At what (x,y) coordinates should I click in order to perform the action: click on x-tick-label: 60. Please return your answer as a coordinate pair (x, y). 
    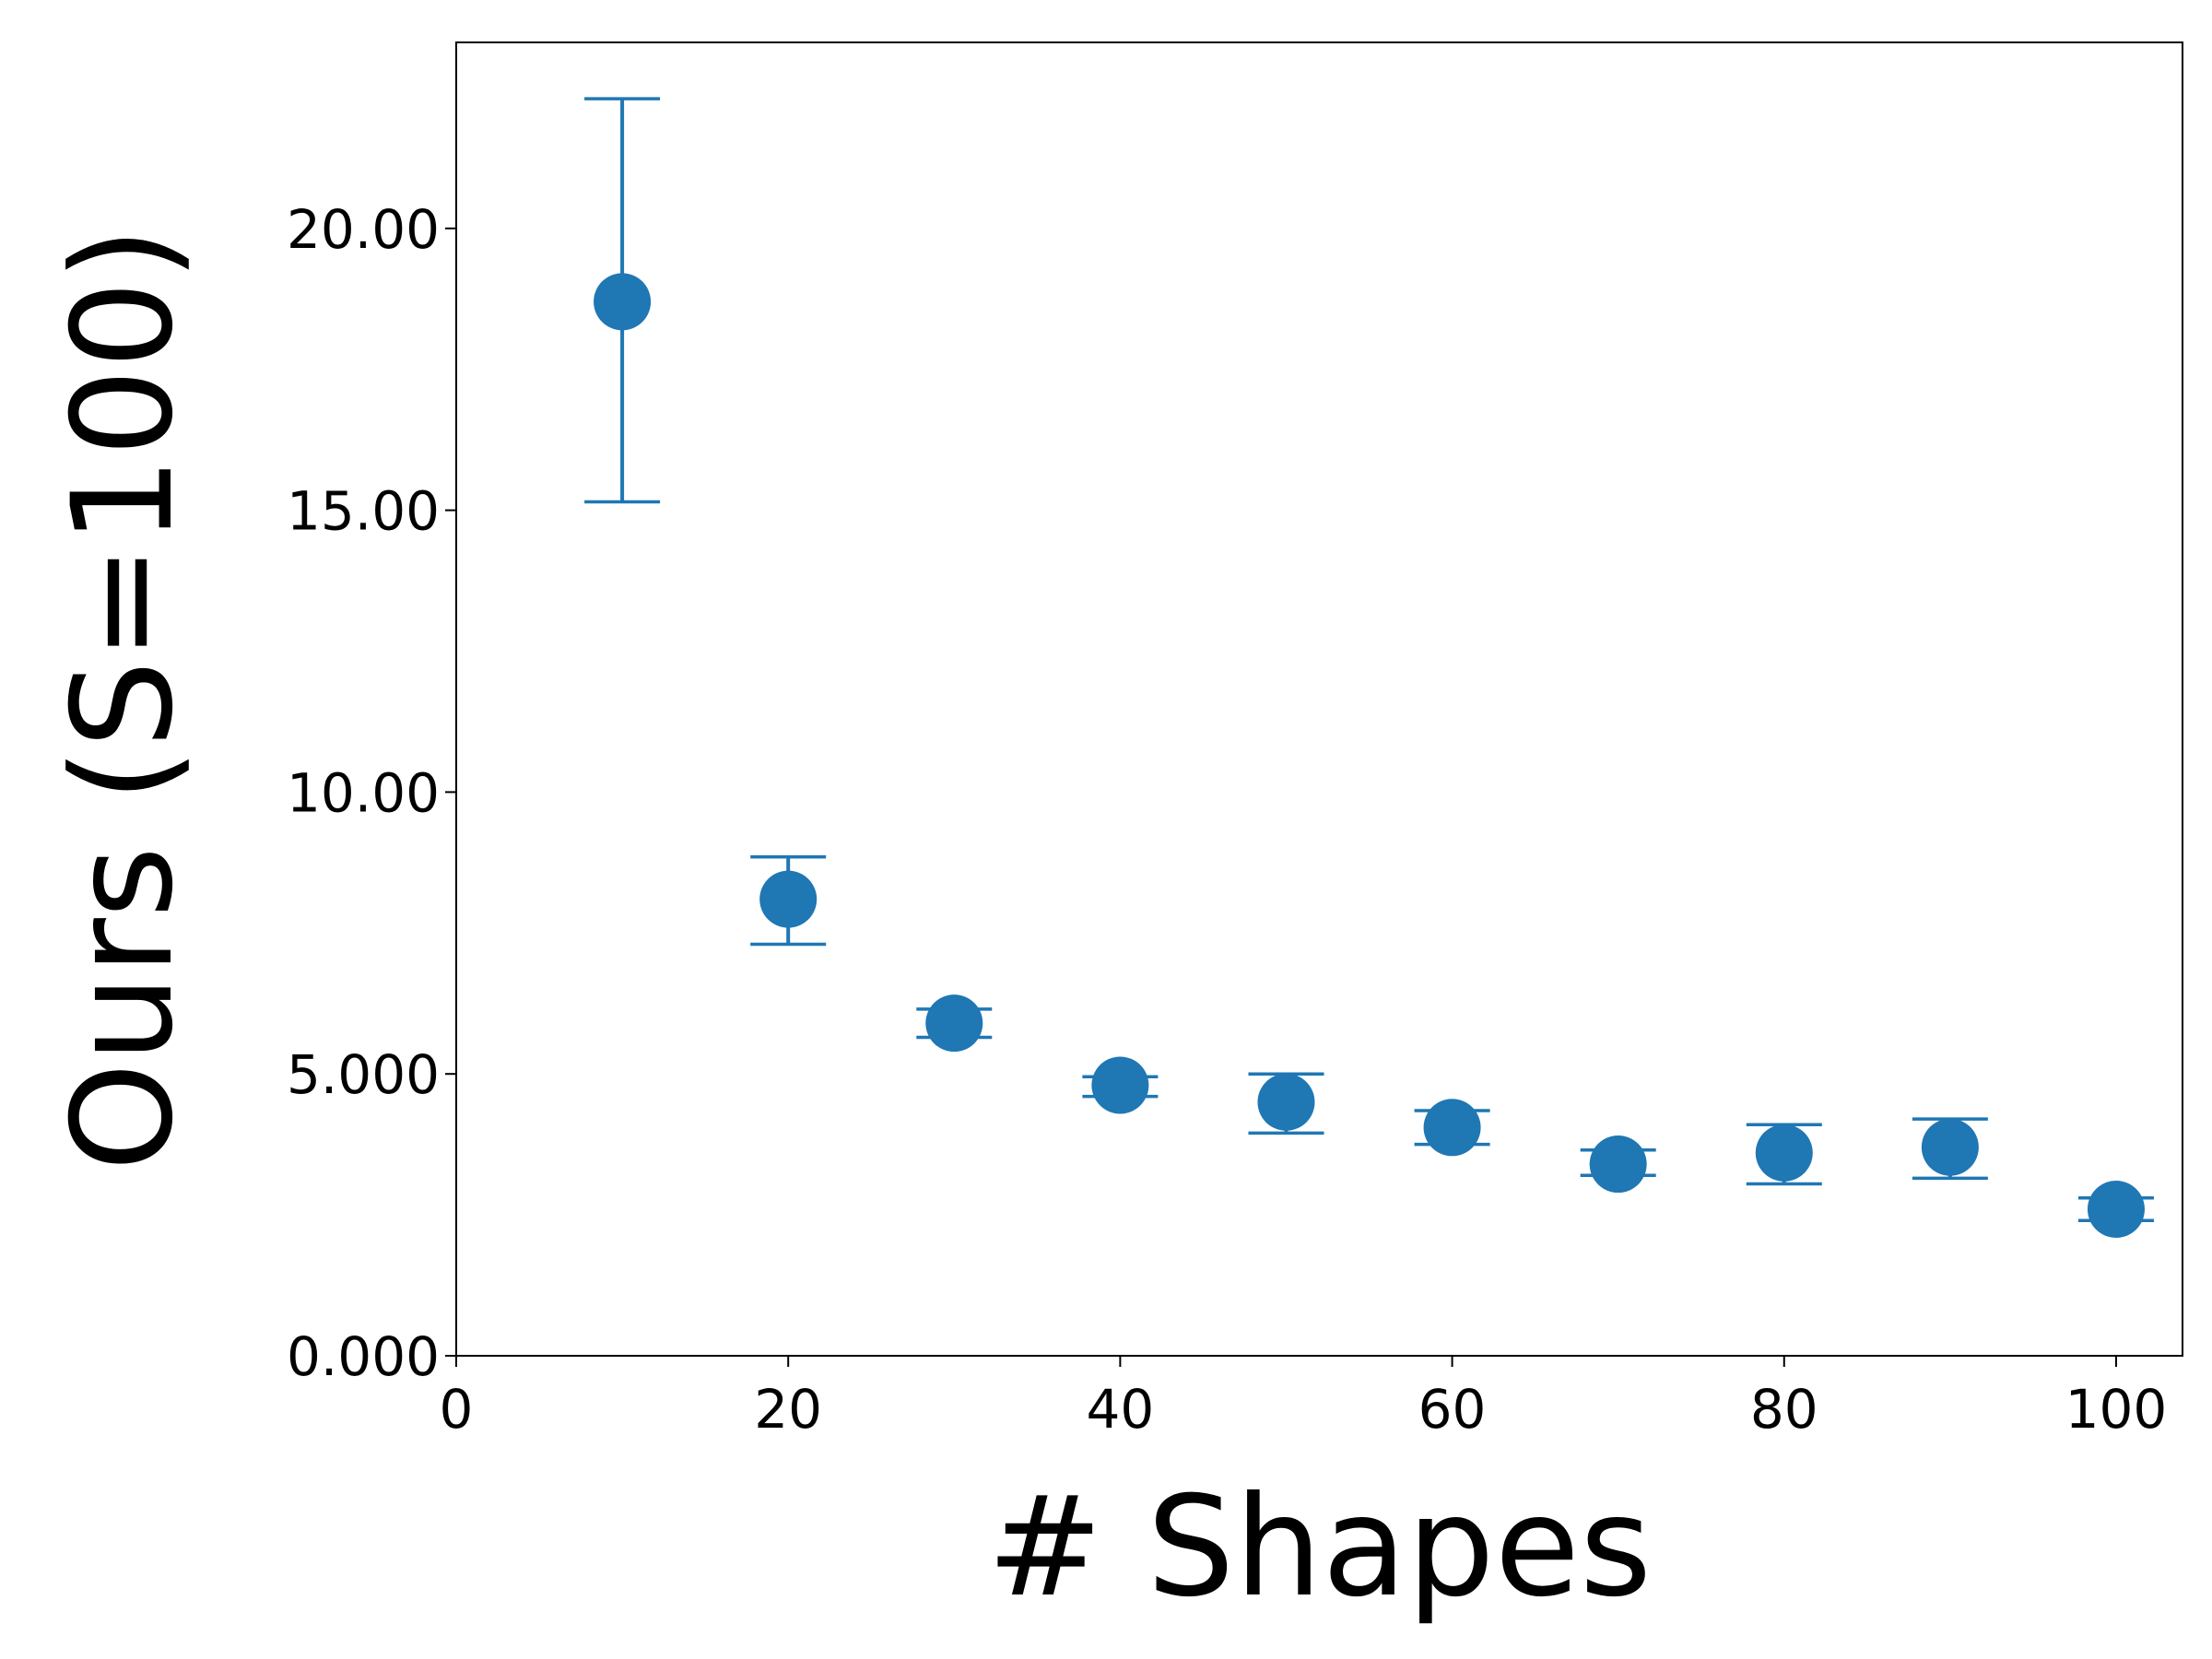
    Looking at the image, I should click on (1452, 1409).